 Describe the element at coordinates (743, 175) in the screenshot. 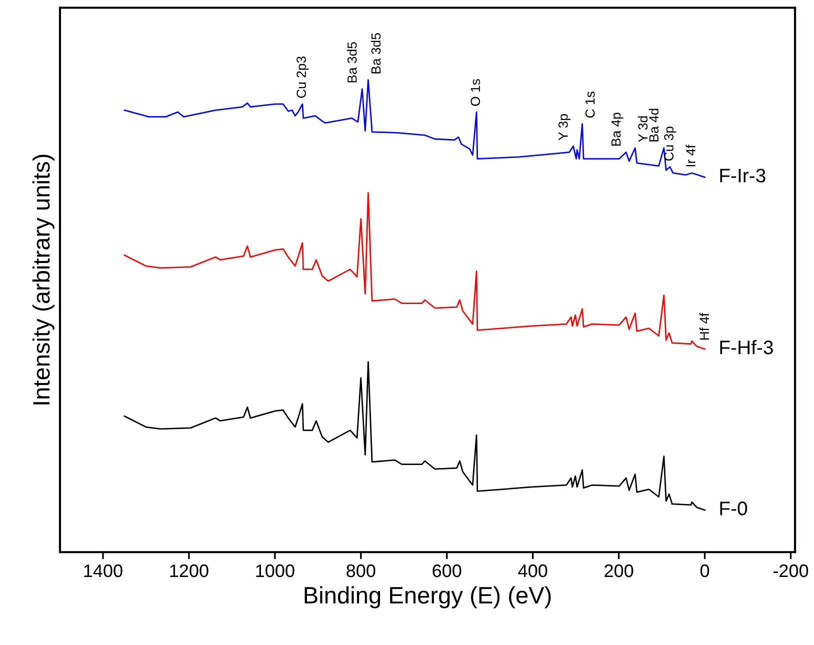

I see `series-label: F-Ir-3` at that location.